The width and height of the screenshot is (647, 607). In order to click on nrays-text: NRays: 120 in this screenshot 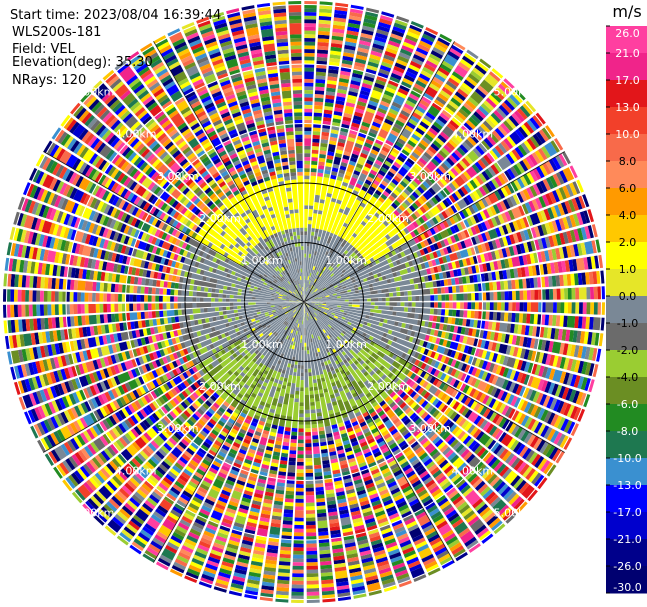, I will do `click(49, 80)`.